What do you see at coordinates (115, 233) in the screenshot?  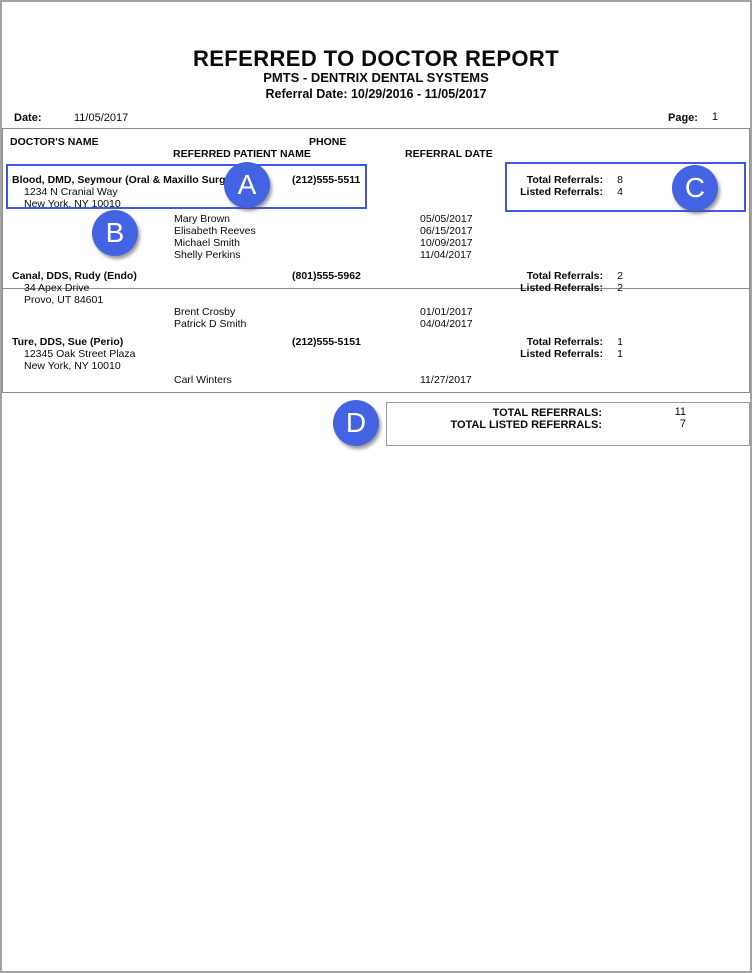 I see `callout-b-badge: B` at bounding box center [115, 233].